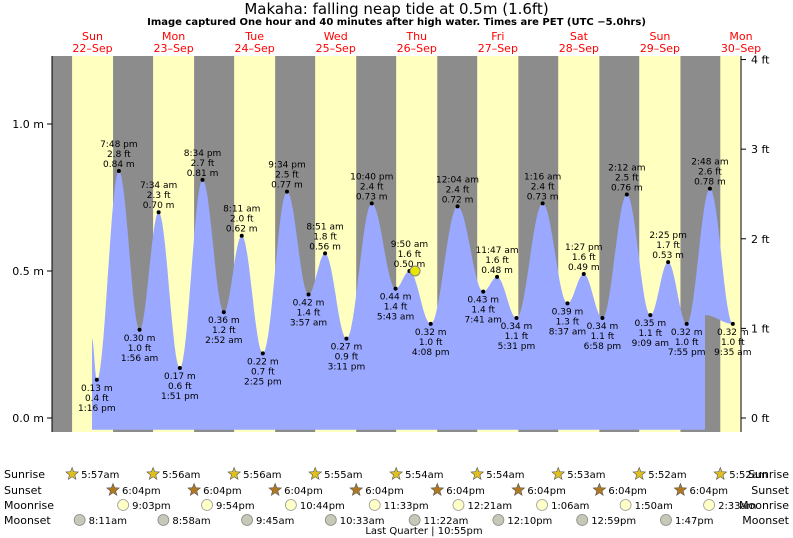 This screenshot has width=793, height=538. What do you see at coordinates (732, 353) in the screenshot?
I see `low-tide-label: 9:35 am` at bounding box center [732, 353].